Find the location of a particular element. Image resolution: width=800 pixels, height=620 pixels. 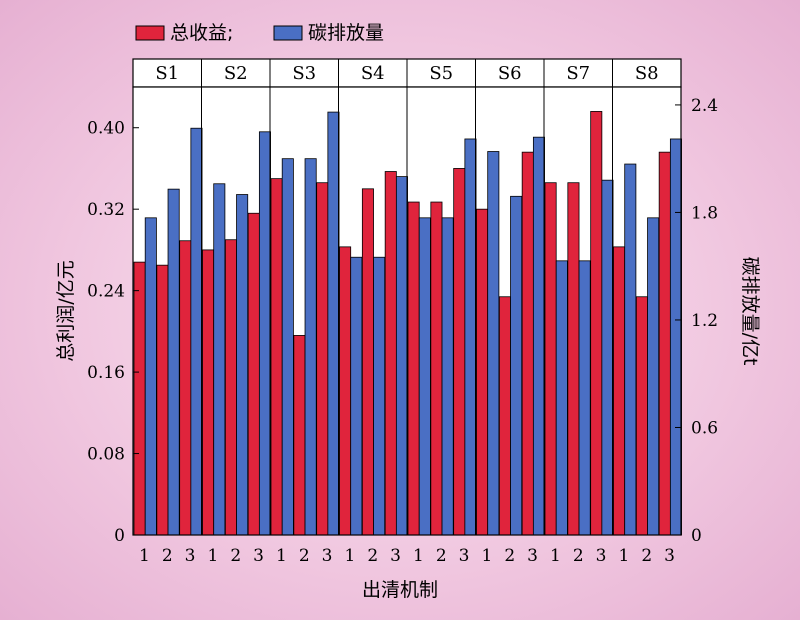

y-right-tick-label: 0.6 is located at coordinates (704, 428).